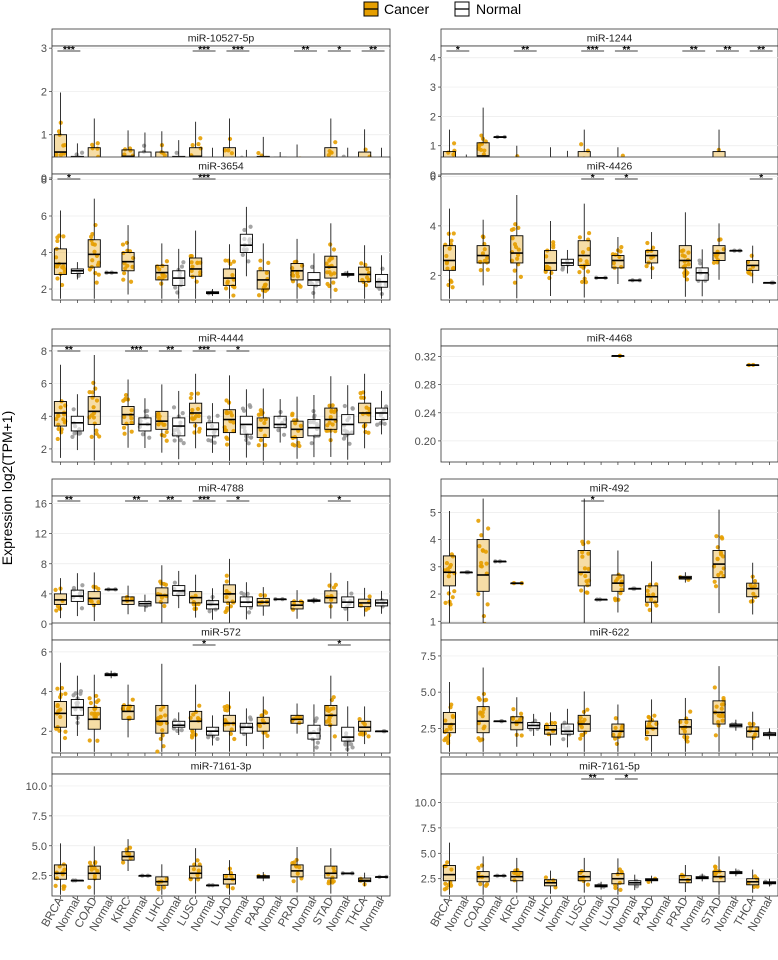 The height and width of the screenshot is (960, 778). I want to click on significance-1: ***, so click(69, 50).